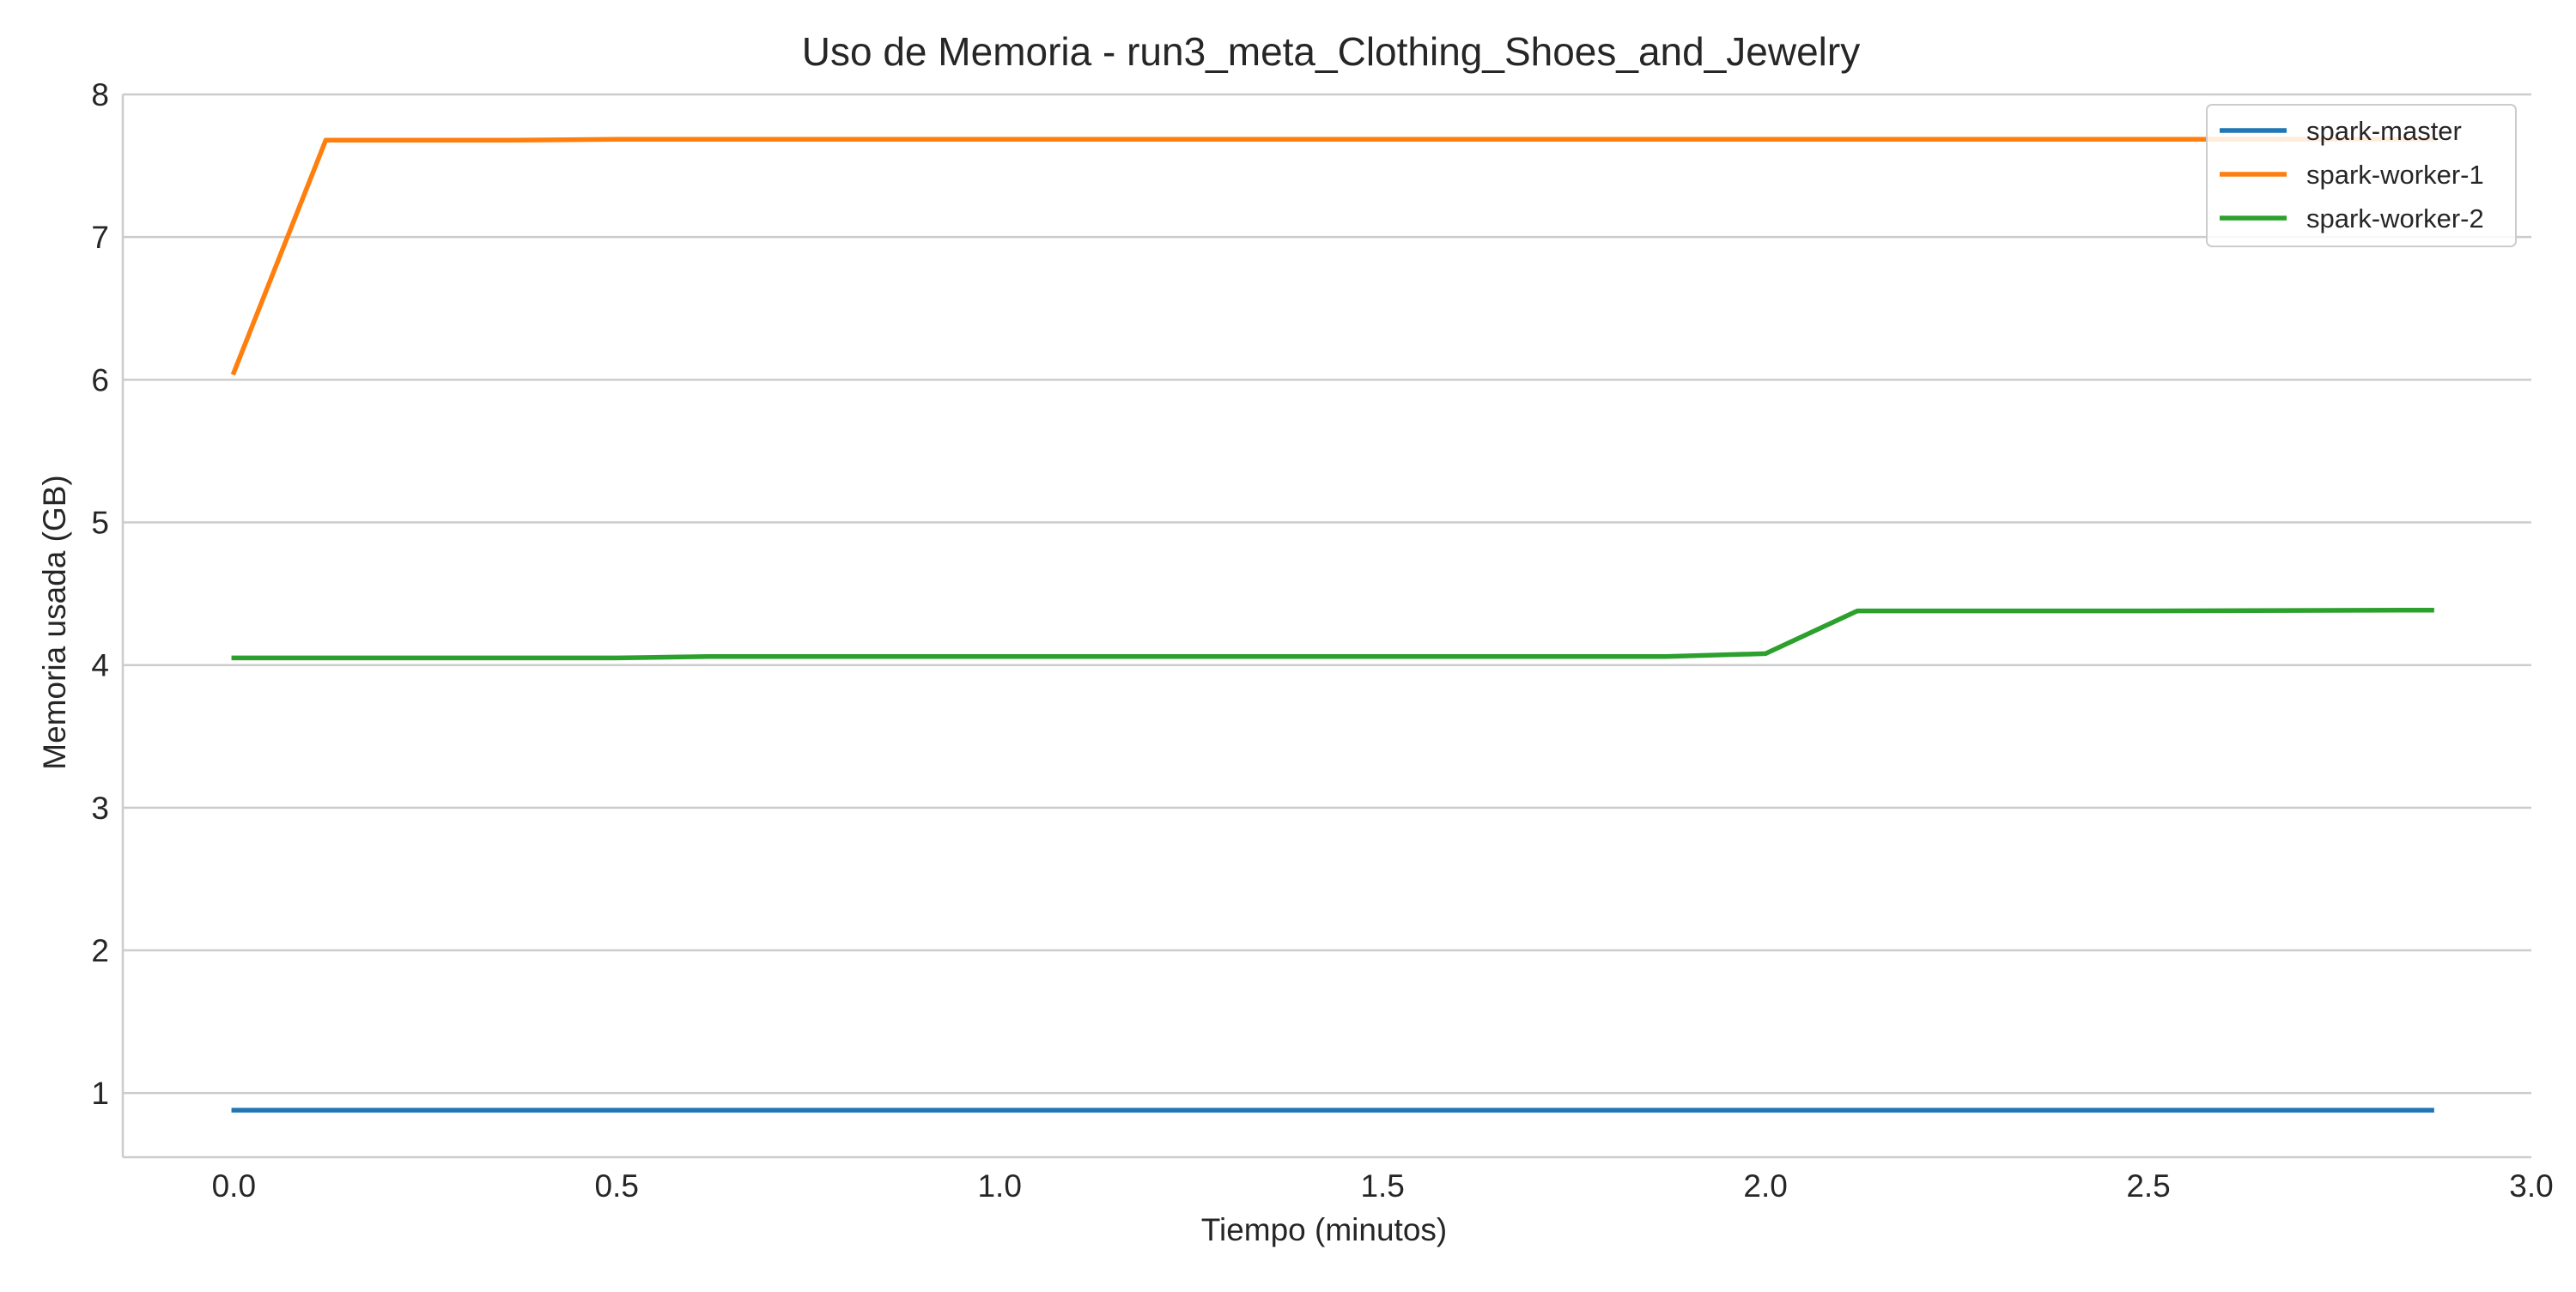  What do you see at coordinates (100, 1093) in the screenshot?
I see `y-tick-label: 1` at bounding box center [100, 1093].